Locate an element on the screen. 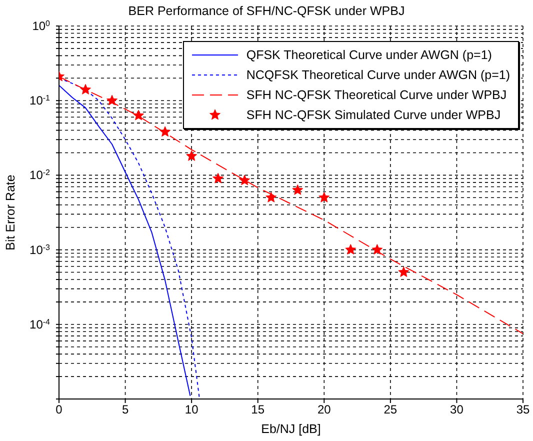 Image resolution: width=533 pixels, height=441 pixels. y-tick-label: 10$^{-2}$ is located at coordinates (40, 175).